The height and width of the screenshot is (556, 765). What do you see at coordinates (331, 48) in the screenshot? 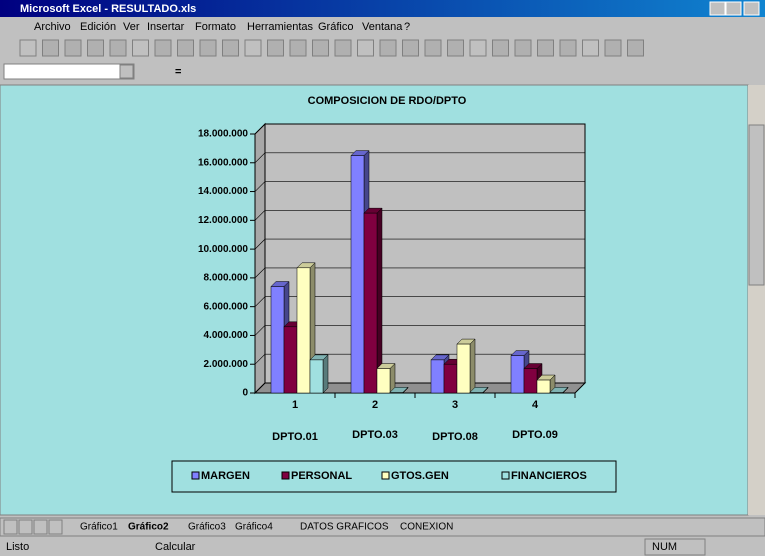
I see `toolbar` at bounding box center [331, 48].